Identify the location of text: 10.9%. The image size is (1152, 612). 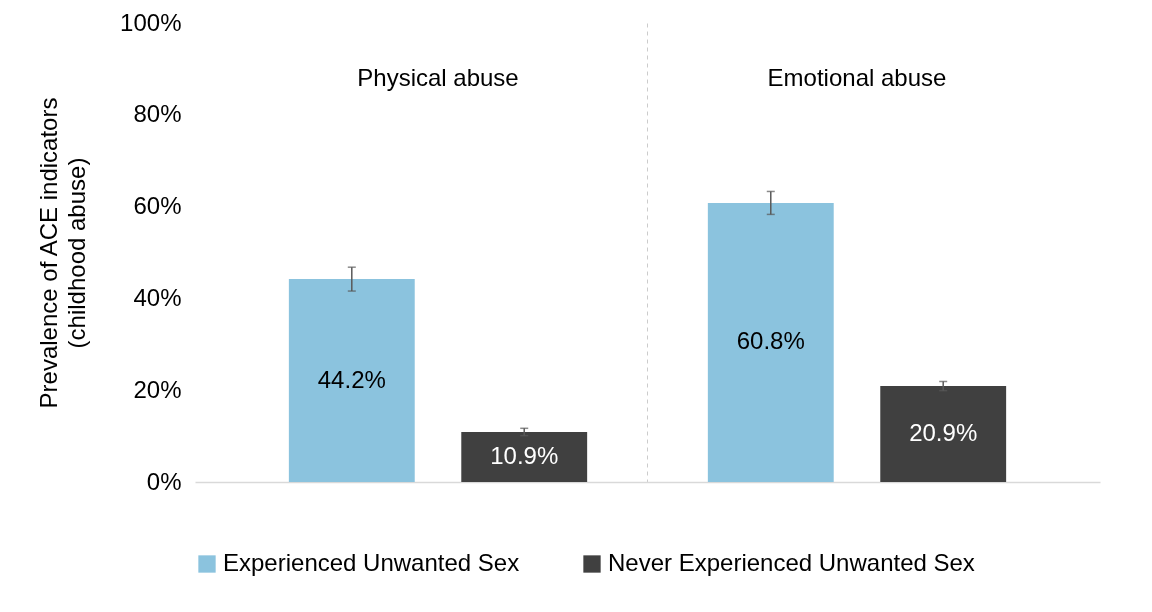
(524, 455).